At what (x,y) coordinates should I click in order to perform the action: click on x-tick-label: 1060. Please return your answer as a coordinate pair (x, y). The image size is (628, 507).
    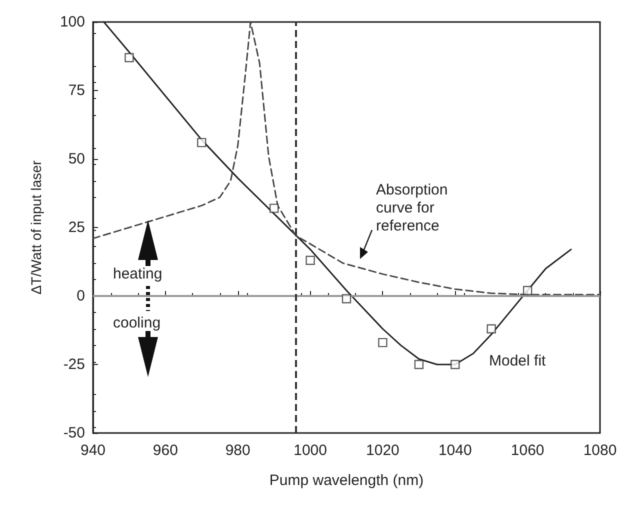
    Looking at the image, I should click on (527, 450).